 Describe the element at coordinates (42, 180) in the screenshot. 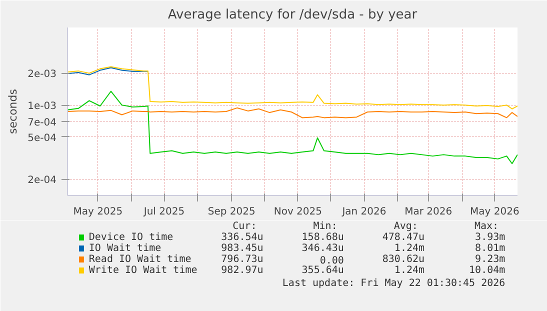

I see `y-tick-label: 2e-04` at that location.